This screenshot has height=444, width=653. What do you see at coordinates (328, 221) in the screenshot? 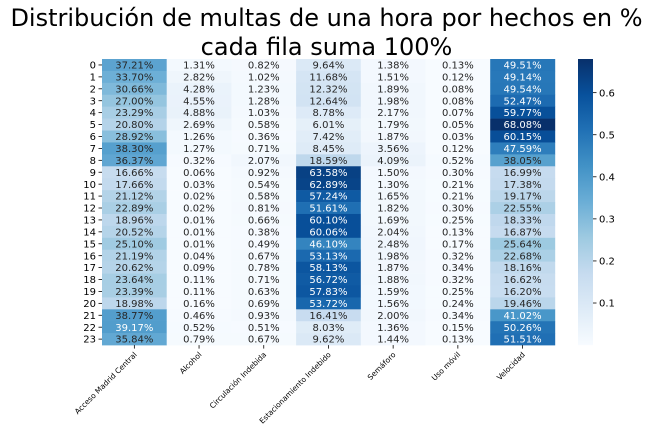
I see `cell-value-label: 60.10%` at bounding box center [328, 221].